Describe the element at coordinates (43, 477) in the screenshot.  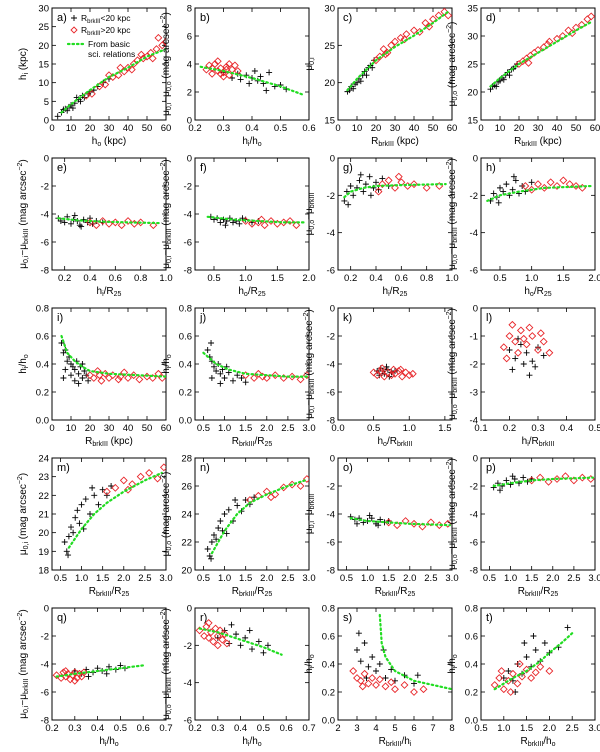
I see `y-tick-label: 23` at that location.